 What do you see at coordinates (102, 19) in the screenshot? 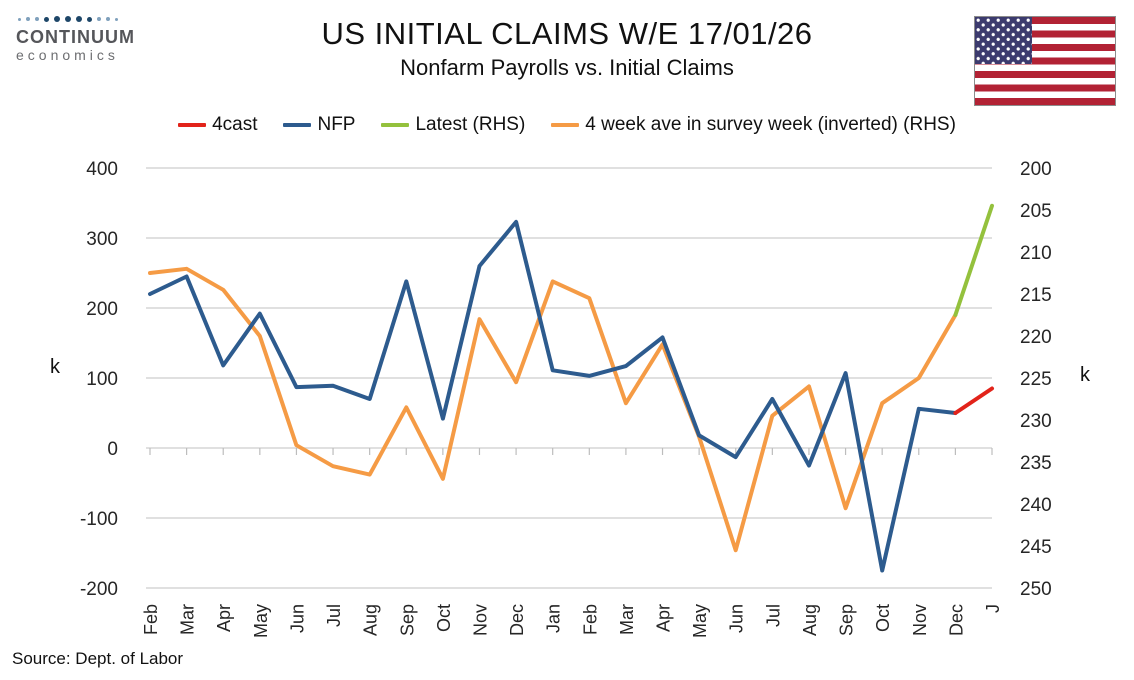
I see `logo-dots-icon` at bounding box center [102, 19].